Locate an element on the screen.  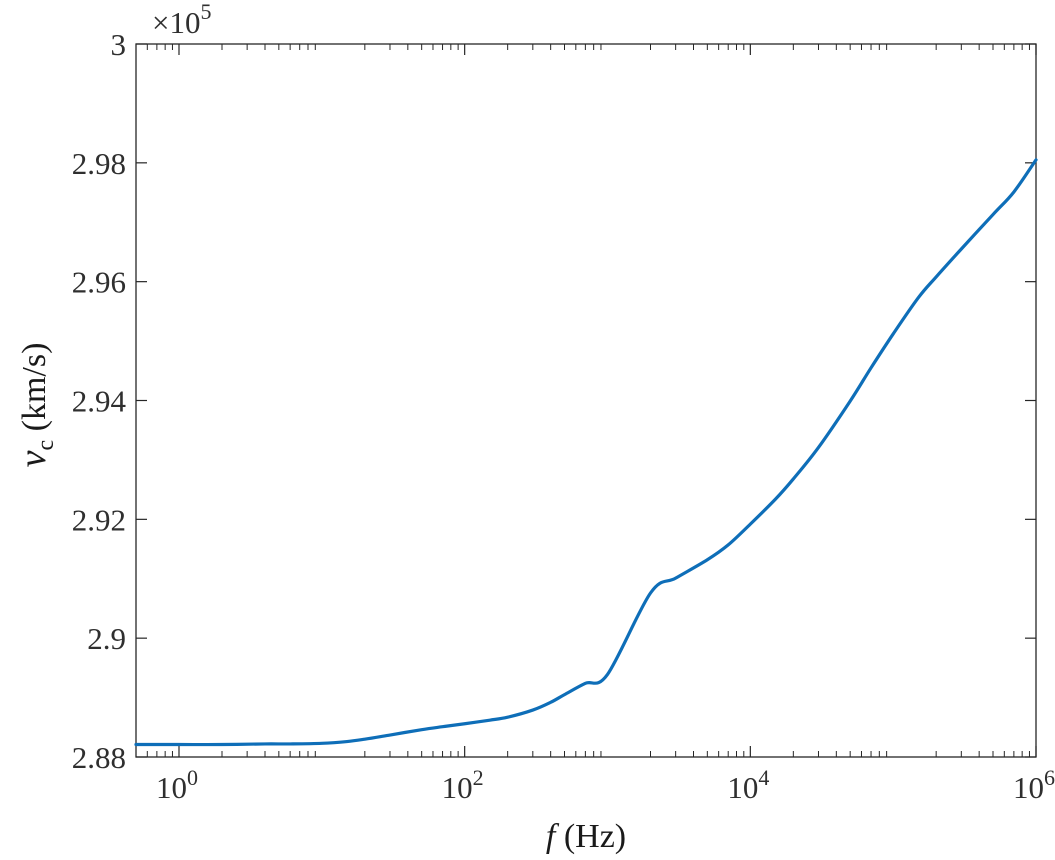
y-axis-label: vc (km/s) is located at coordinates (35, 405).